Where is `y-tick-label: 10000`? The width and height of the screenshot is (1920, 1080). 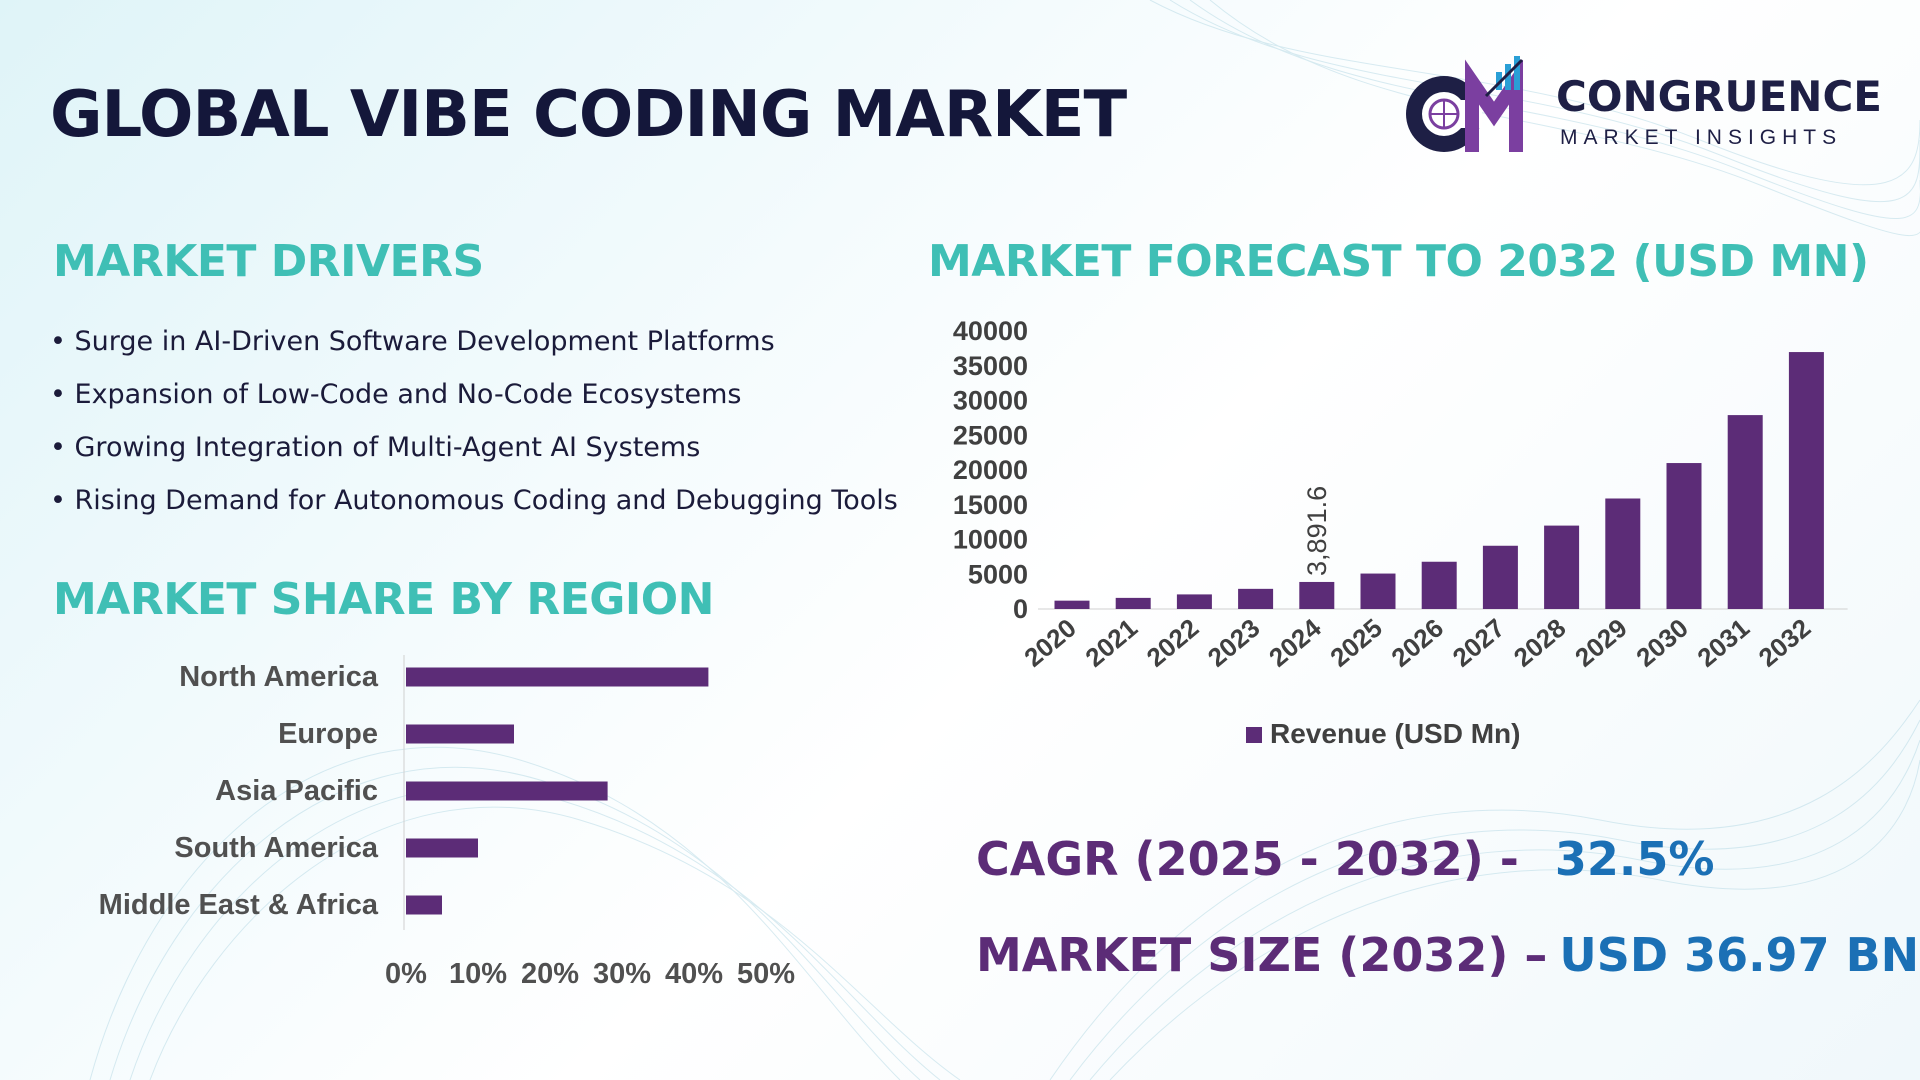
y-tick-label: 10000 is located at coordinates (990, 540).